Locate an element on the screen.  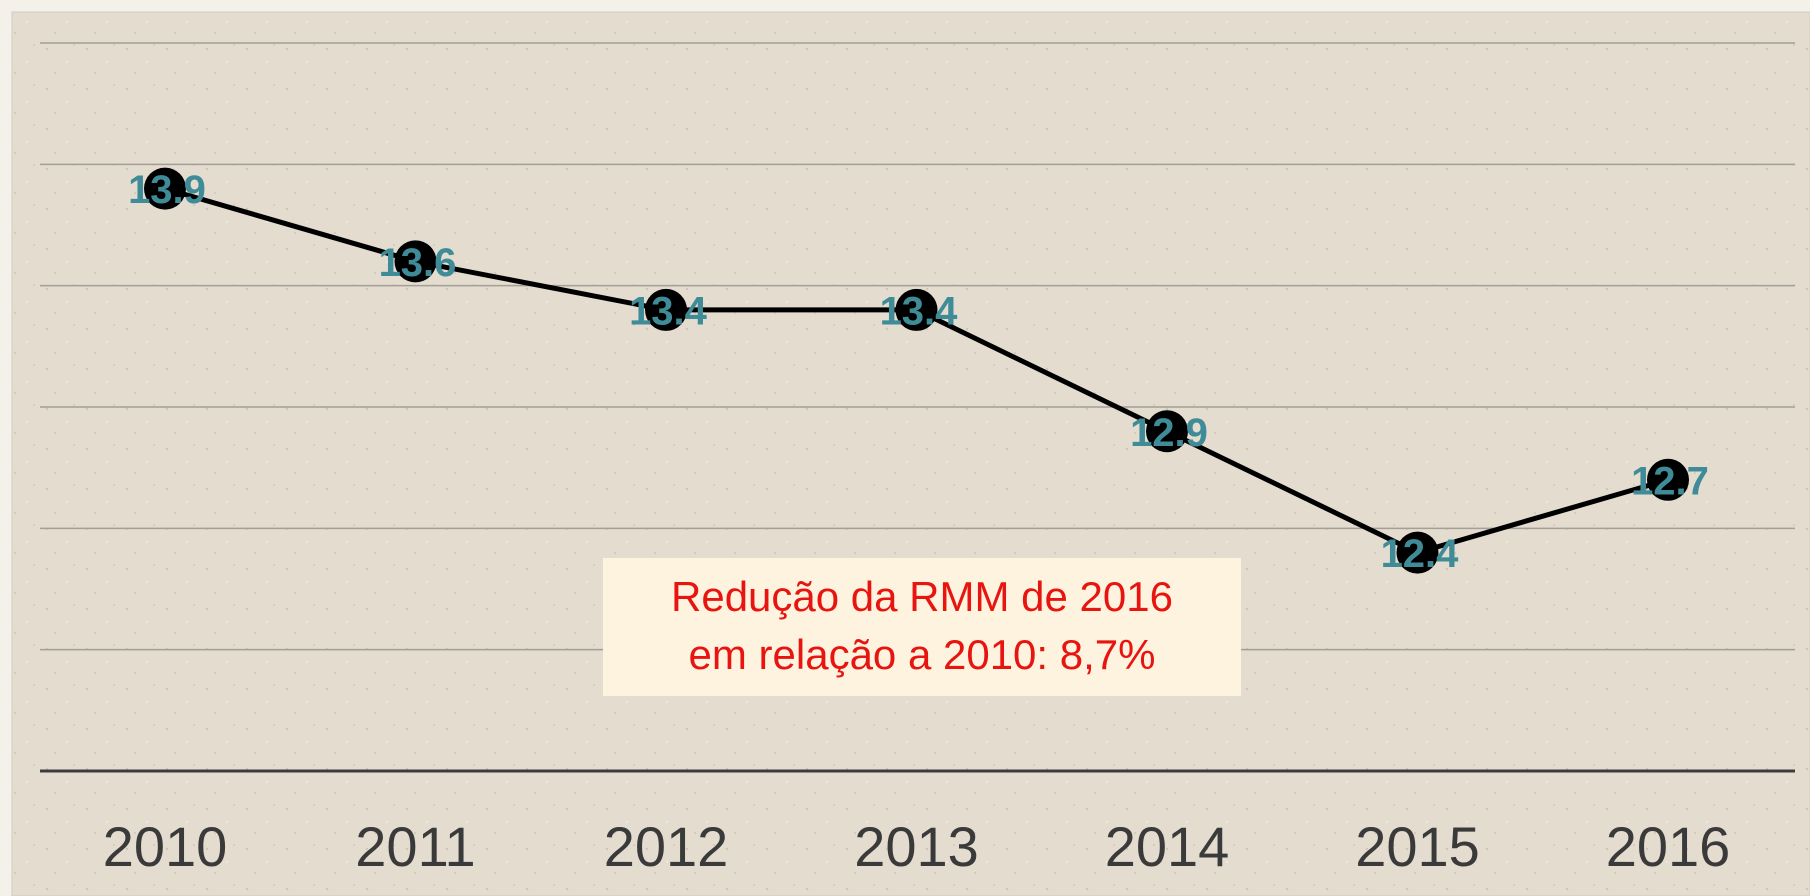
data-label: 12.4 is located at coordinates (1420, 554).